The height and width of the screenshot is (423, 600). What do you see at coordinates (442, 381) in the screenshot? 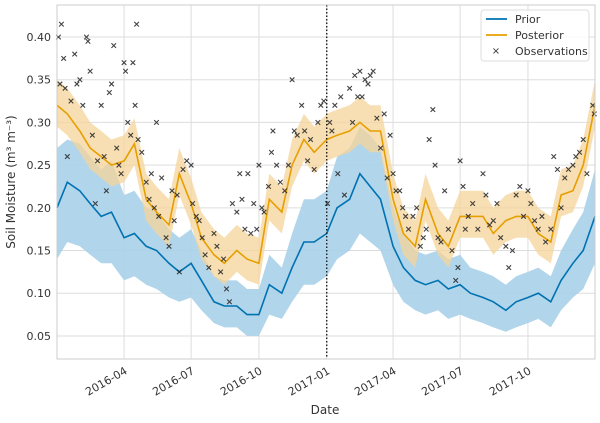
I see `x-tick-label: 2017-07` at bounding box center [442, 381].